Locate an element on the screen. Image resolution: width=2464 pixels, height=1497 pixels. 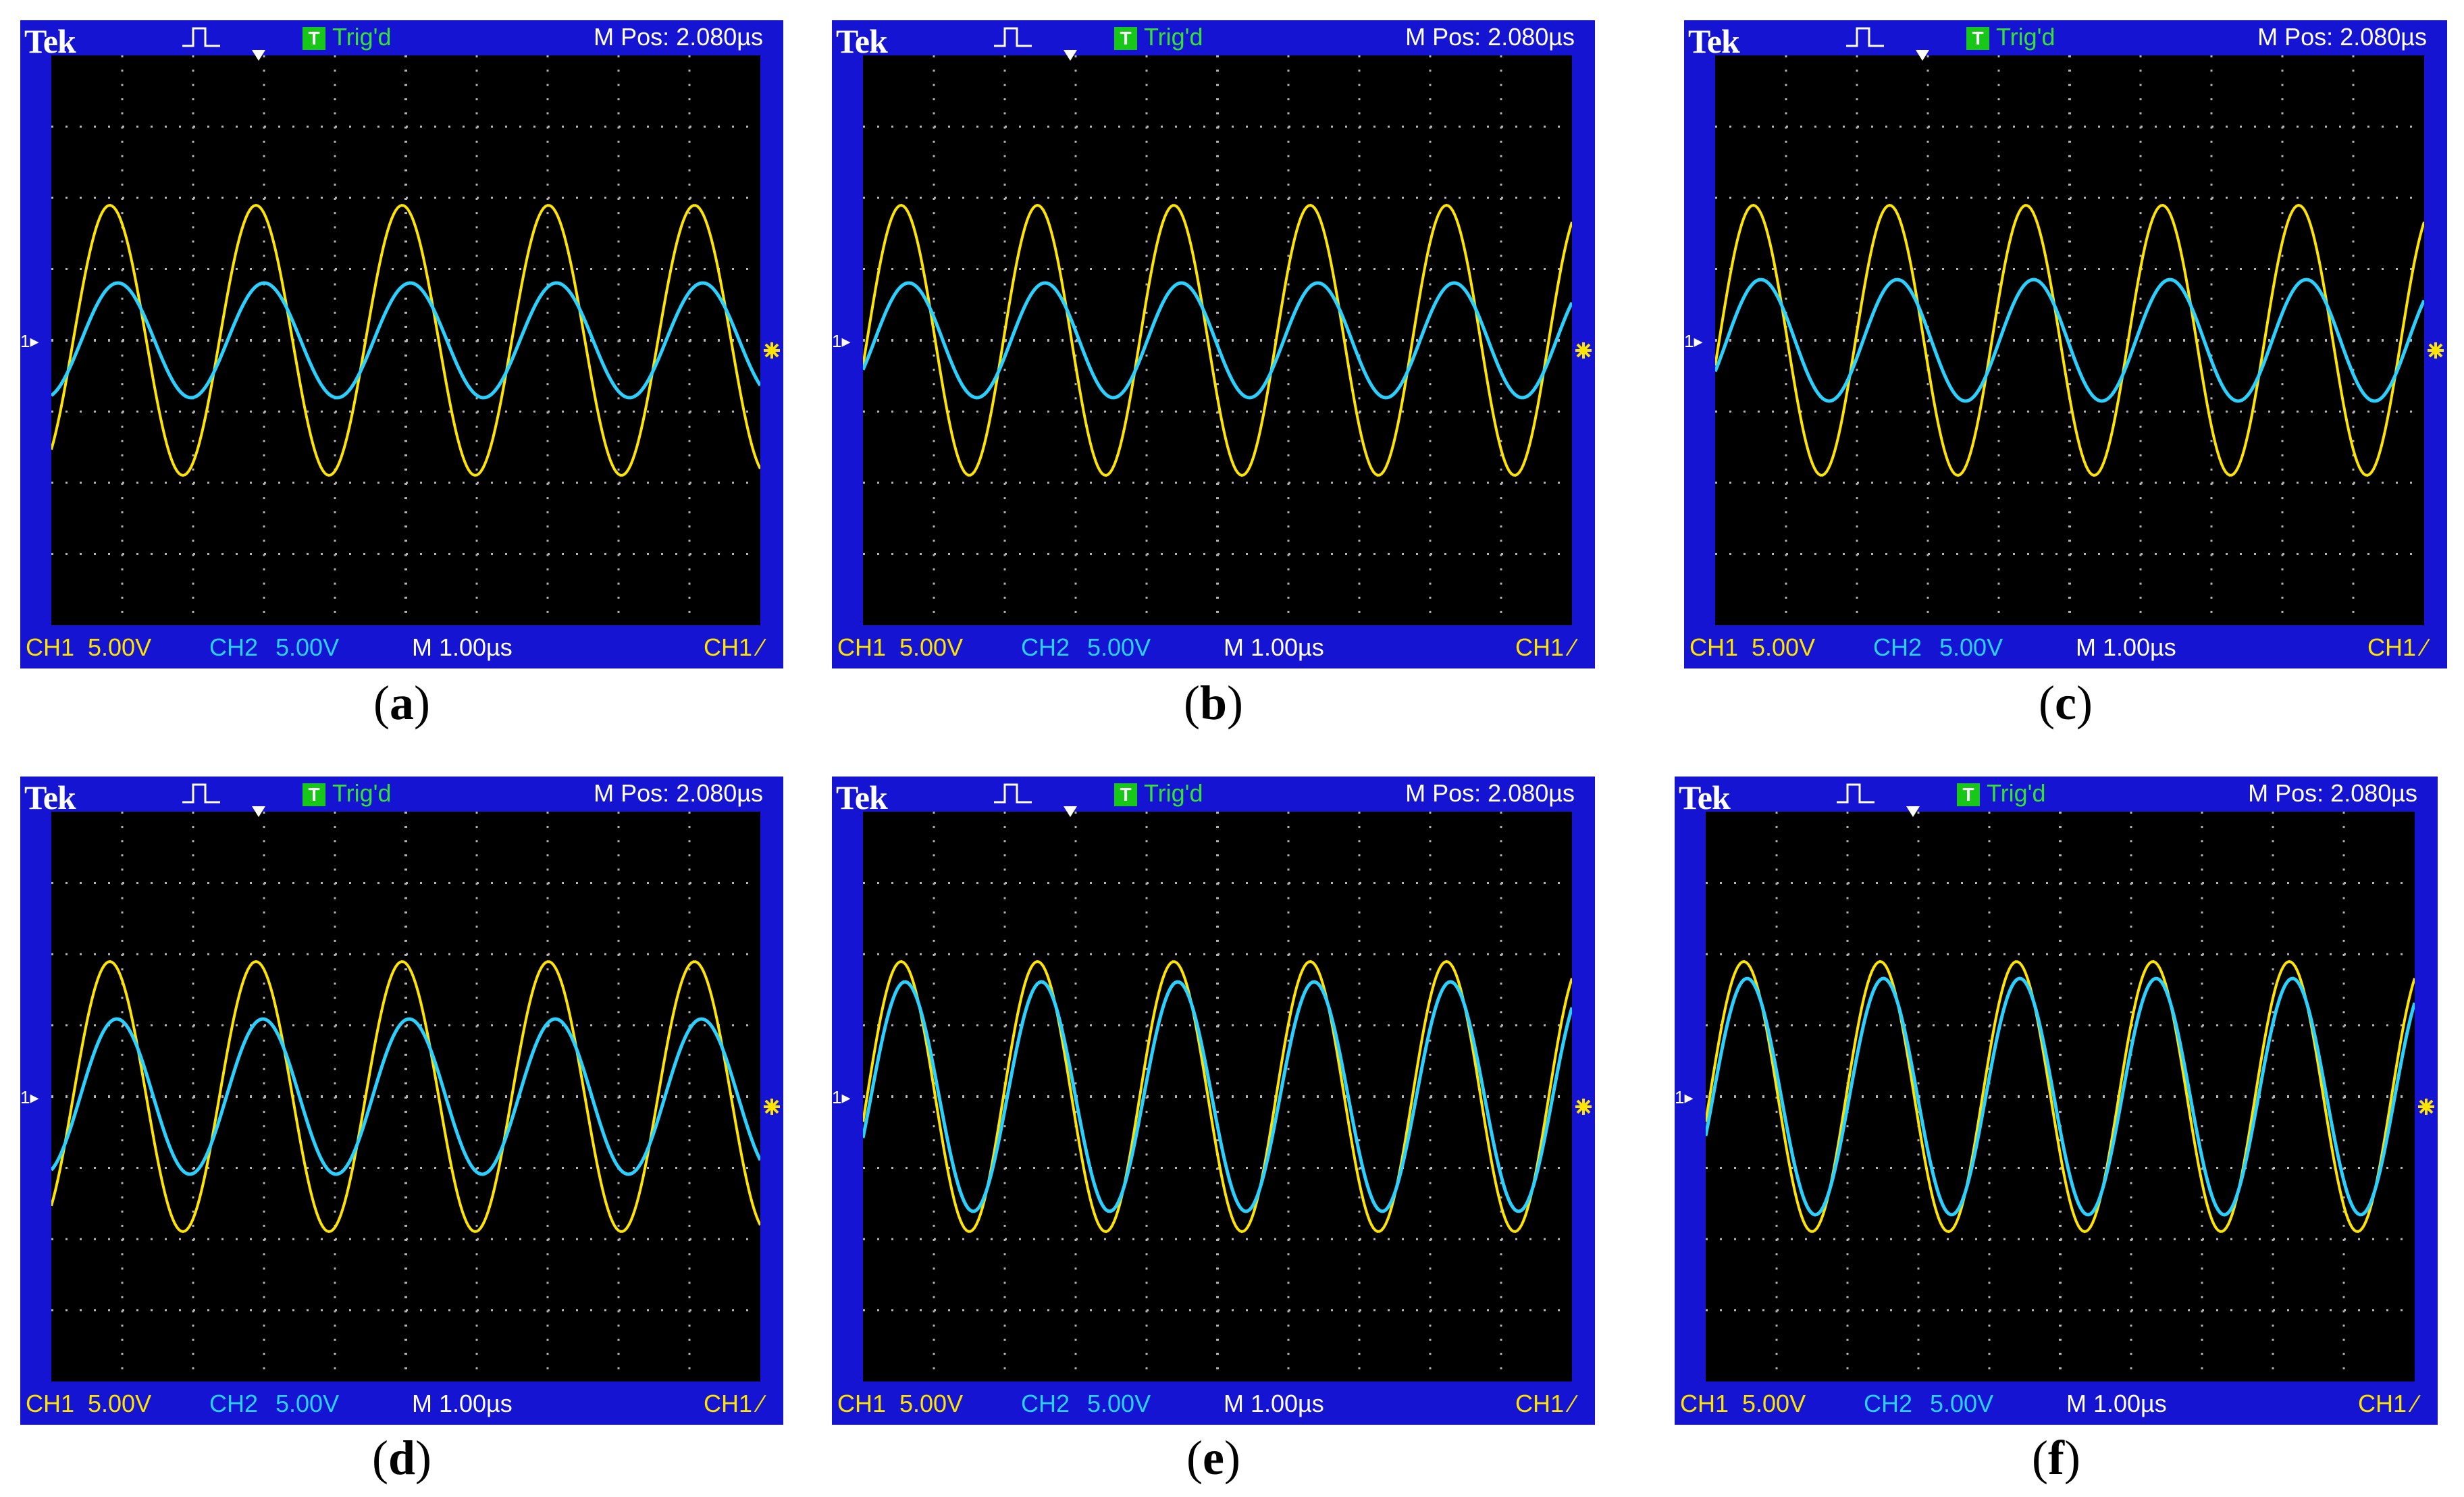
panel-caption-b: (b) is located at coordinates (1213, 703).